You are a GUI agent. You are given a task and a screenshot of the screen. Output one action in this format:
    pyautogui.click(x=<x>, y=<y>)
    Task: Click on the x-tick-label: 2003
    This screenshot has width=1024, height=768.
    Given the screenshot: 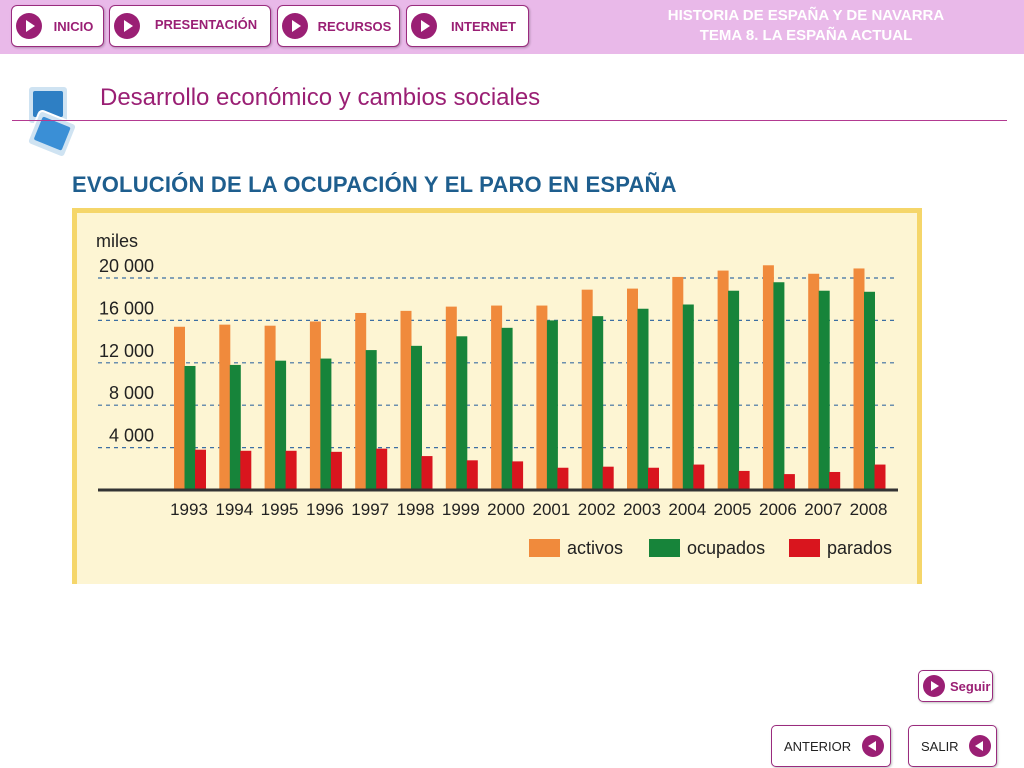 What is the action you would take?
    pyautogui.click(x=642, y=509)
    